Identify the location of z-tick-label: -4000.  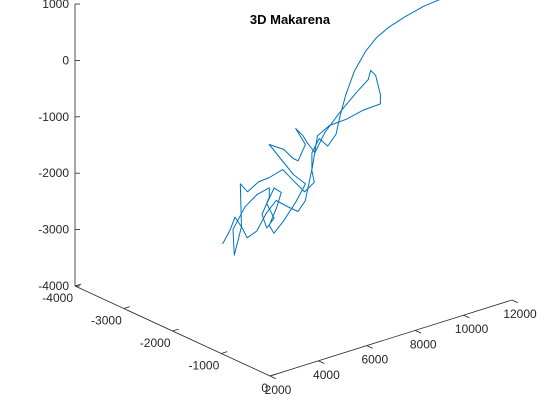
(53, 286).